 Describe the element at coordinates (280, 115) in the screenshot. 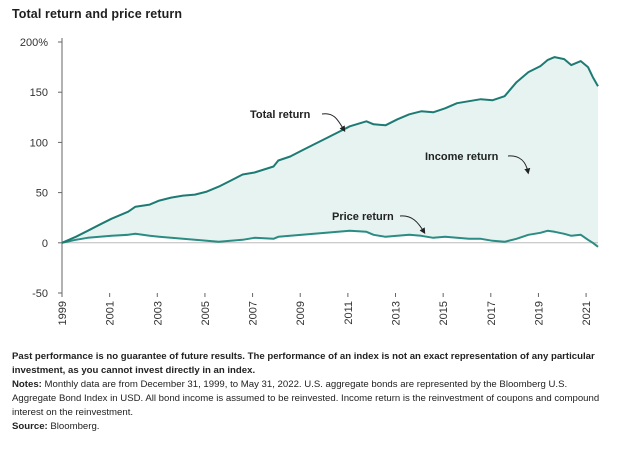

I see `annotation-total-return: Total return` at that location.